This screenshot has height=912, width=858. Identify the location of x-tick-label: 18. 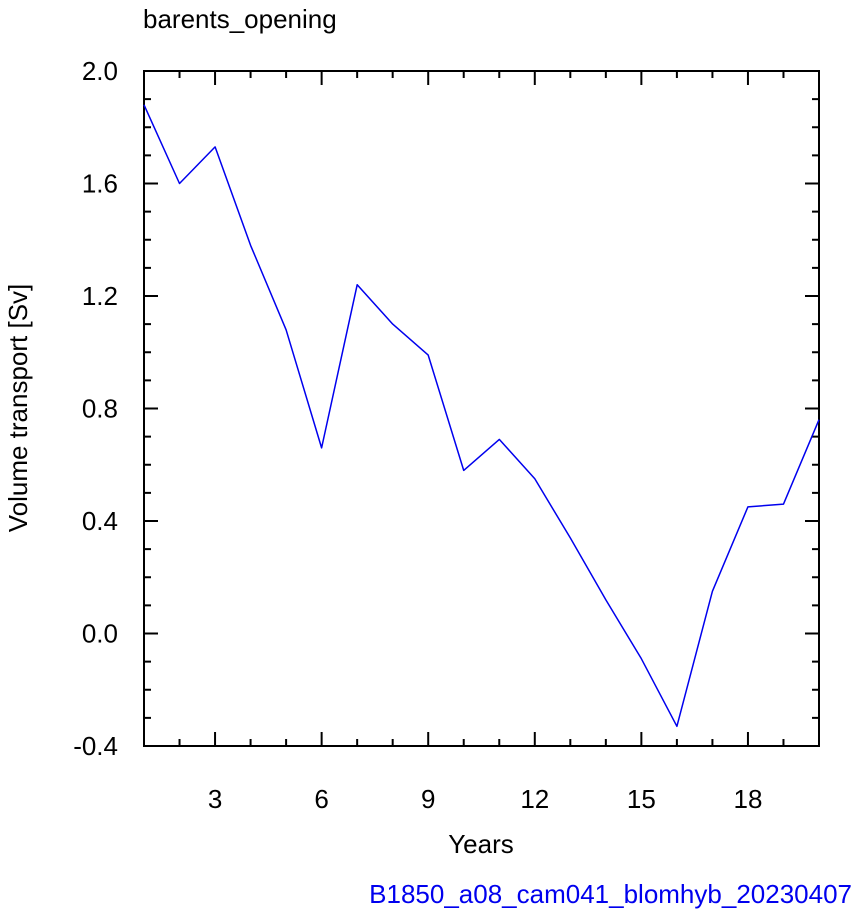
(747, 799).